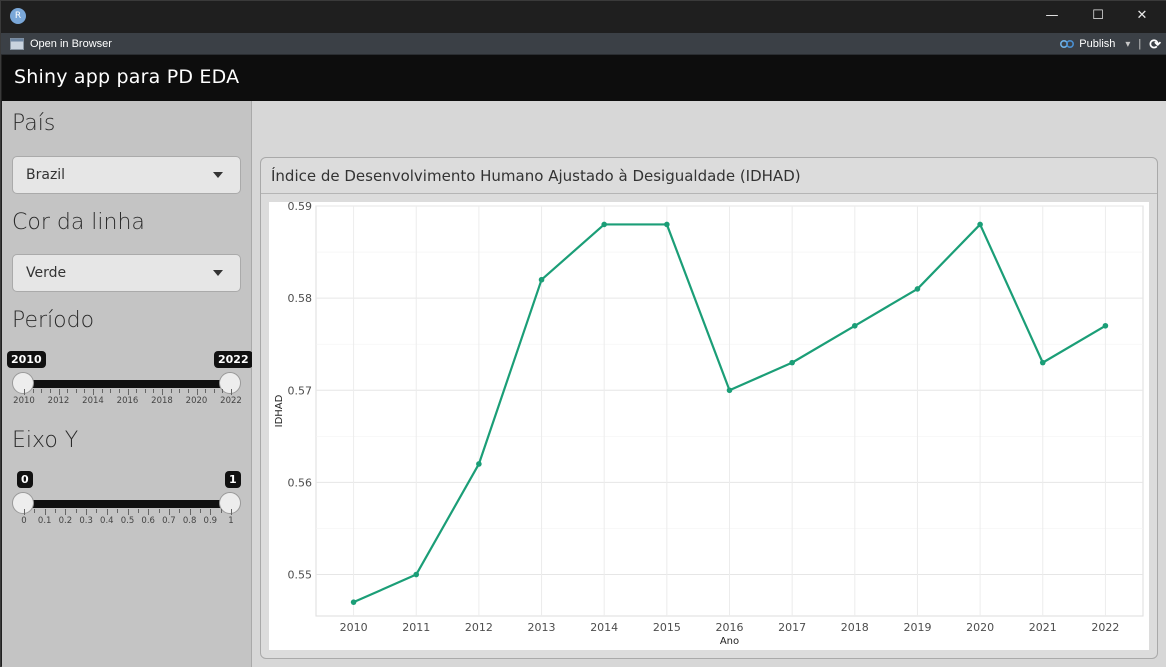 The image size is (1166, 667). What do you see at coordinates (416, 627) in the screenshot?
I see `x-tick-label: 2011` at bounding box center [416, 627].